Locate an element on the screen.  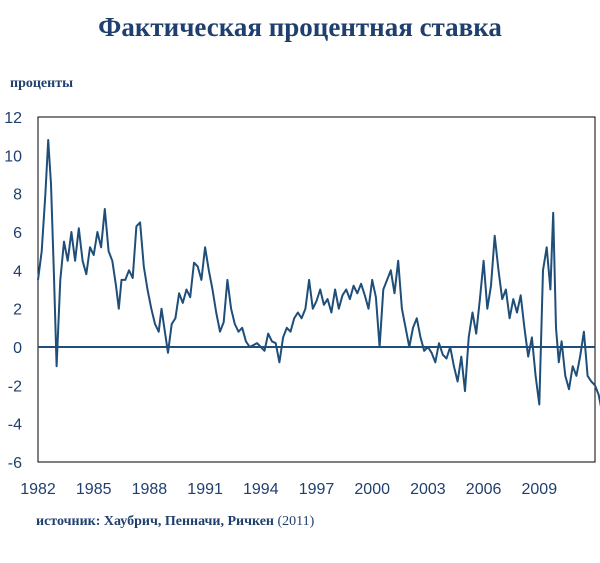
x-tick-label: 2000 is located at coordinates (372, 489).